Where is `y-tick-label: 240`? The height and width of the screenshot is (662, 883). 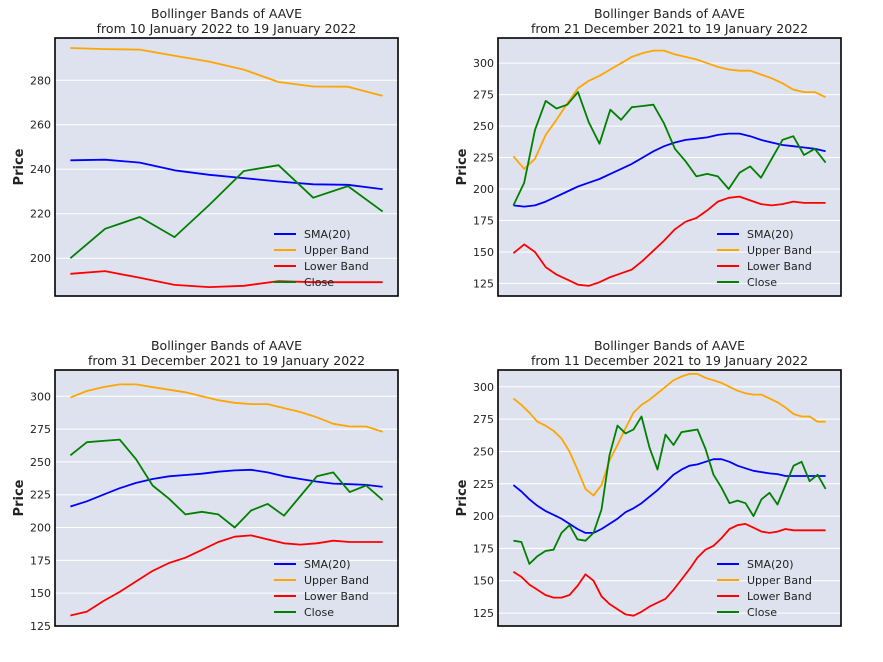 y-tick-label: 240 is located at coordinates (40, 169).